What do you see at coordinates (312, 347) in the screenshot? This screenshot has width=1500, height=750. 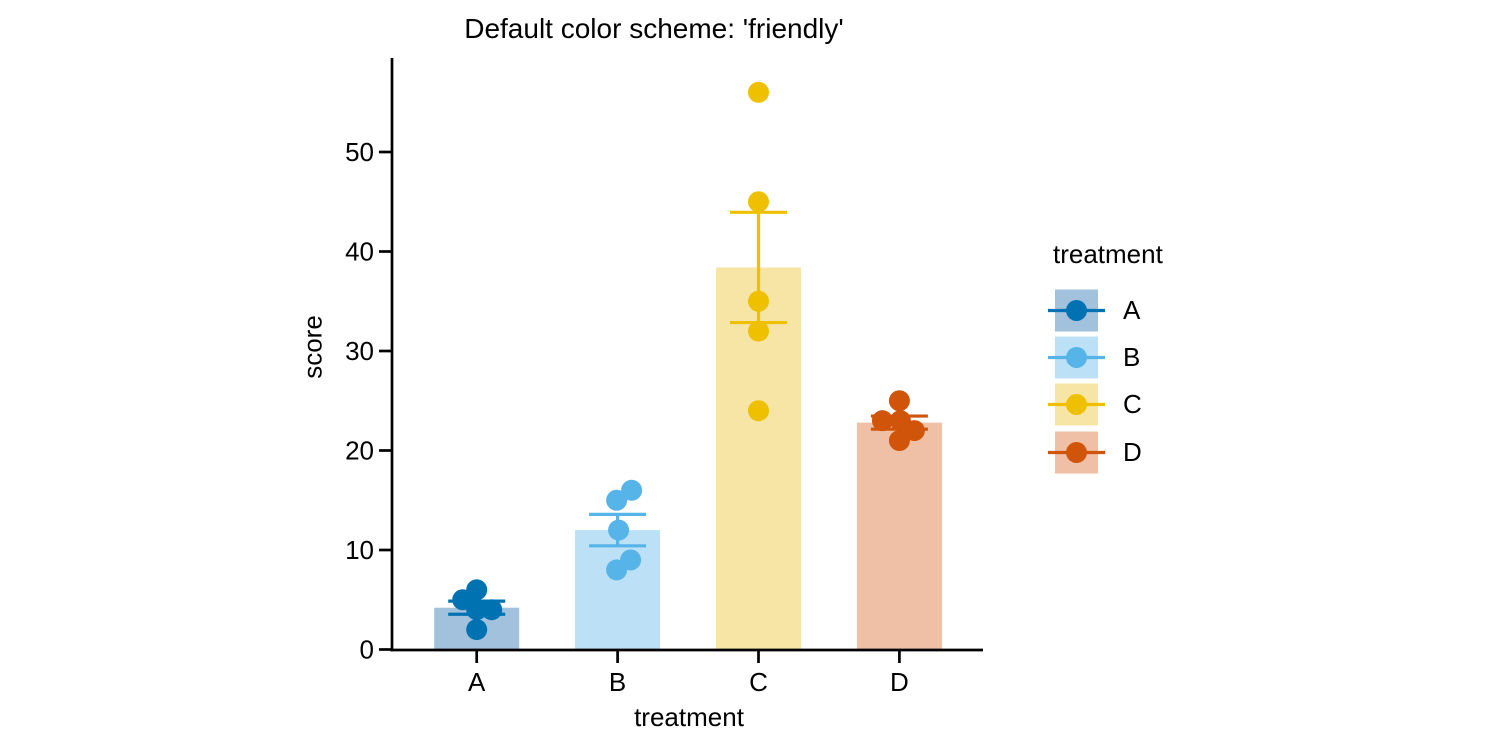 I see `y-axis-label: score` at bounding box center [312, 347].